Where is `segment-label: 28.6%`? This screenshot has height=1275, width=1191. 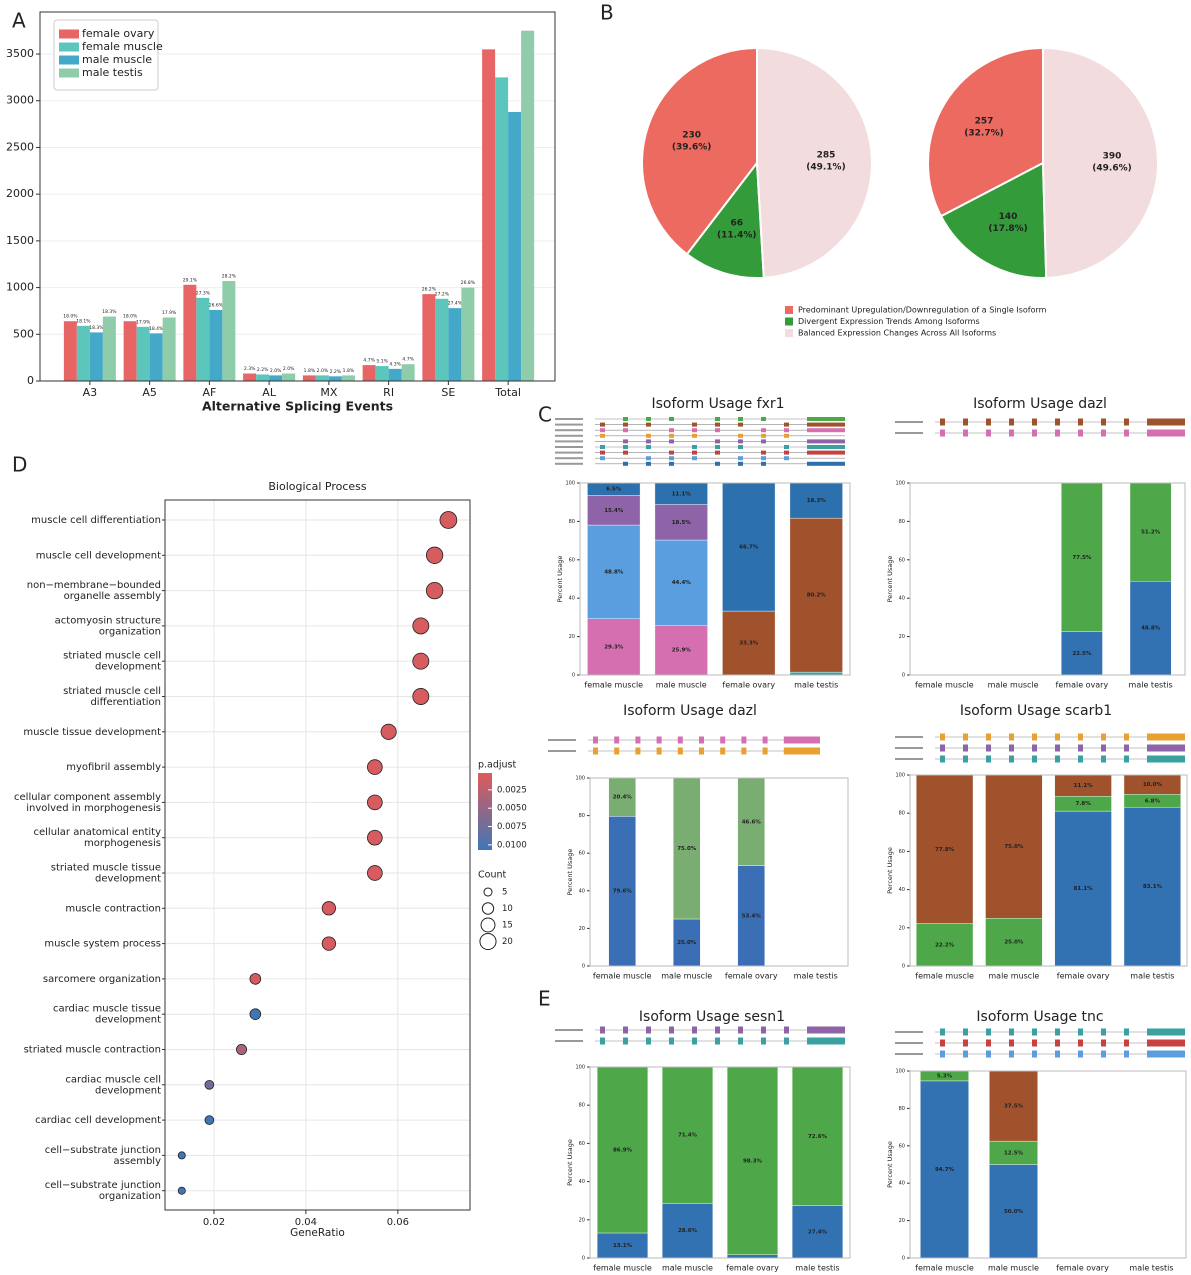 segment-label: 28.6% is located at coordinates (688, 1231).